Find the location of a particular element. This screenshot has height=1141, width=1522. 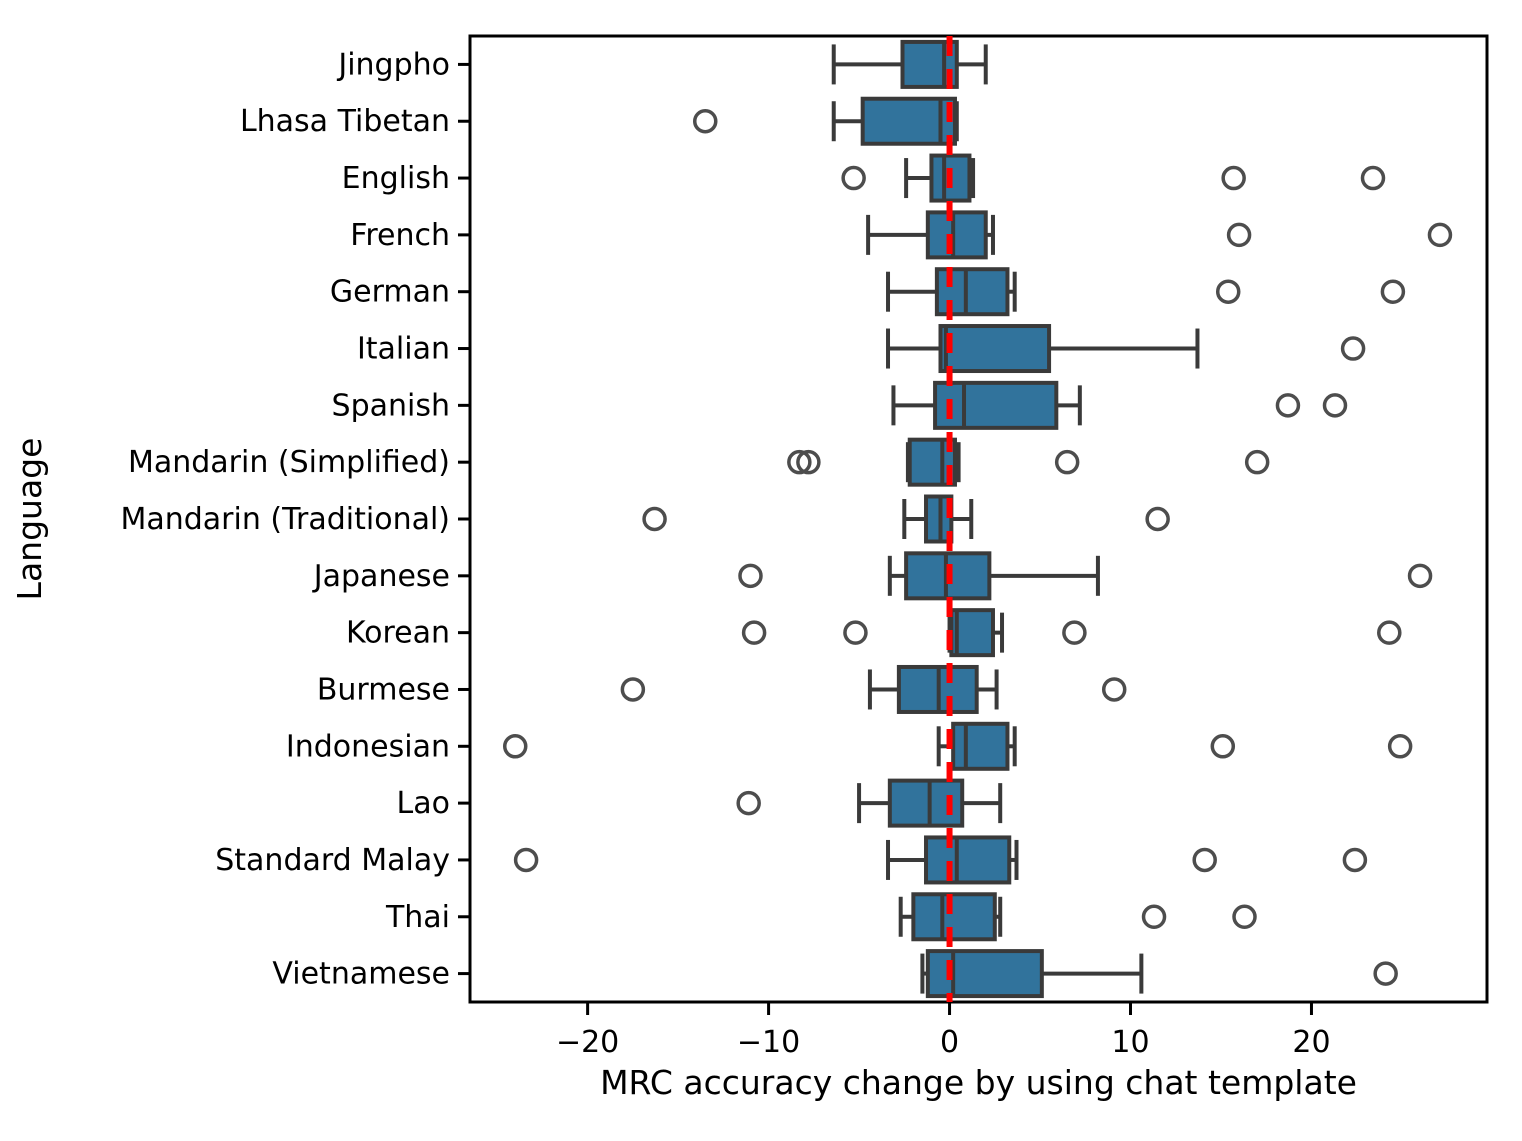

x-tick-label: 0 is located at coordinates (949, 1042).